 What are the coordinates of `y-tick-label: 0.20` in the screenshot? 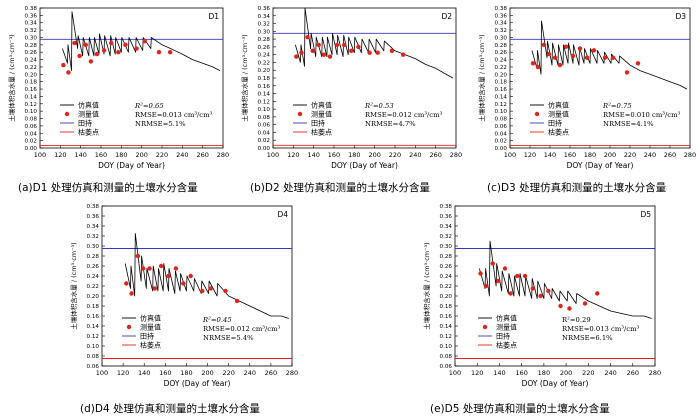 It's located at (93, 297).